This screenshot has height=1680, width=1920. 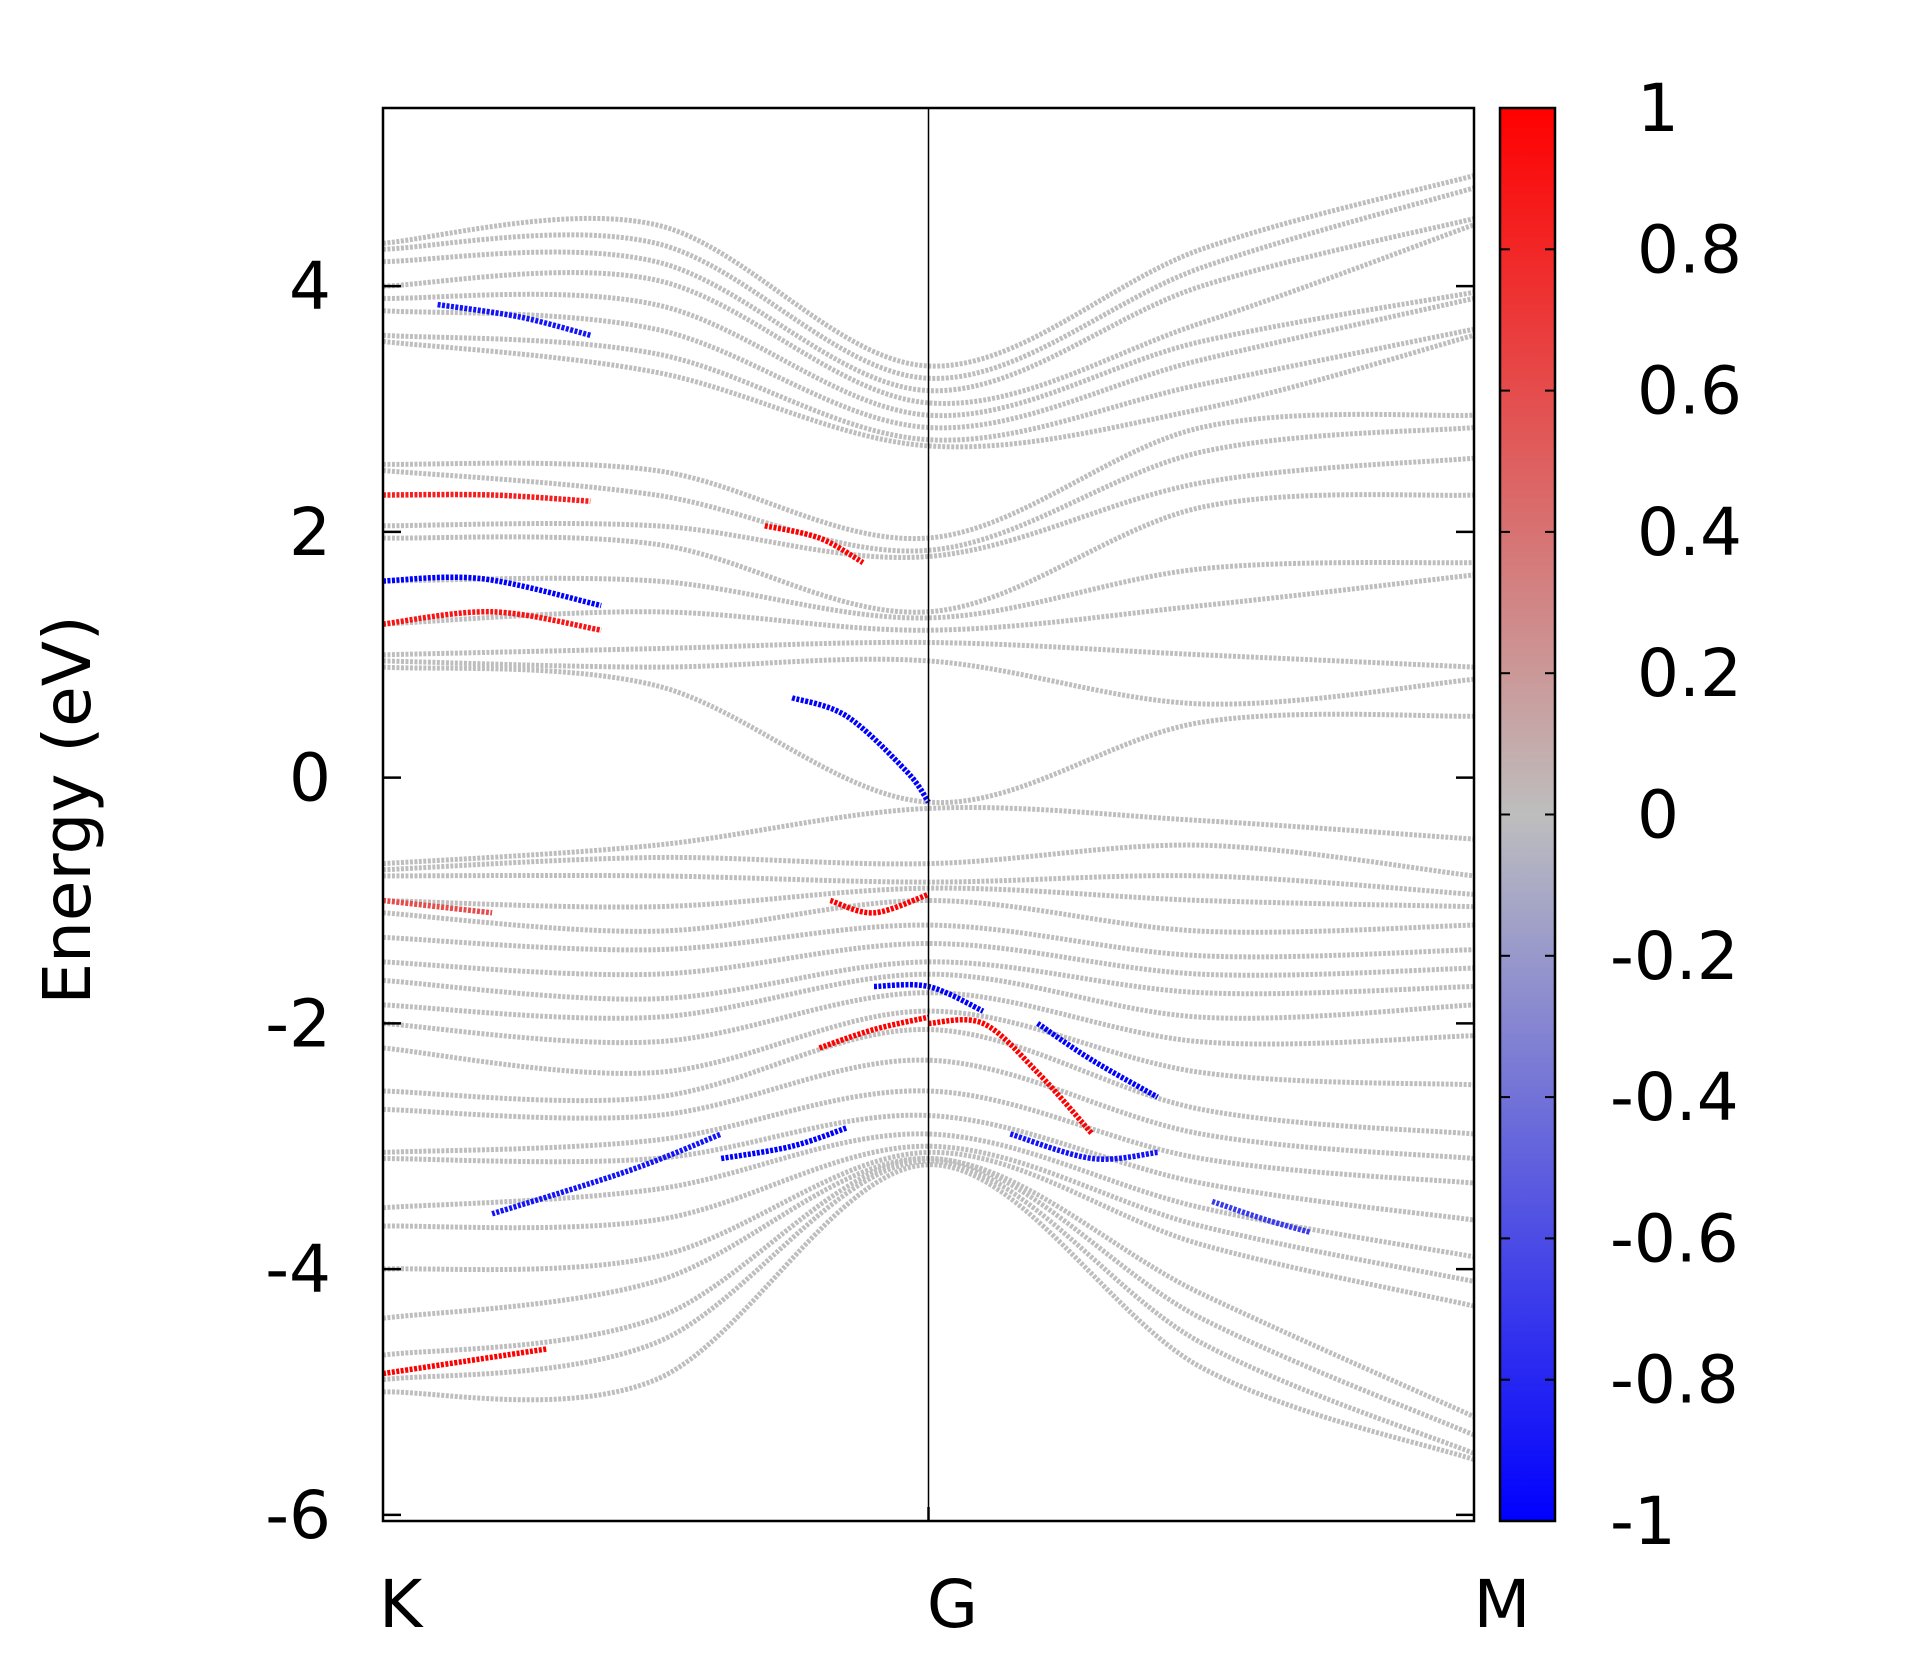 I want to click on colorbar-tick-label: -0.8, so click(x=1674, y=1380).